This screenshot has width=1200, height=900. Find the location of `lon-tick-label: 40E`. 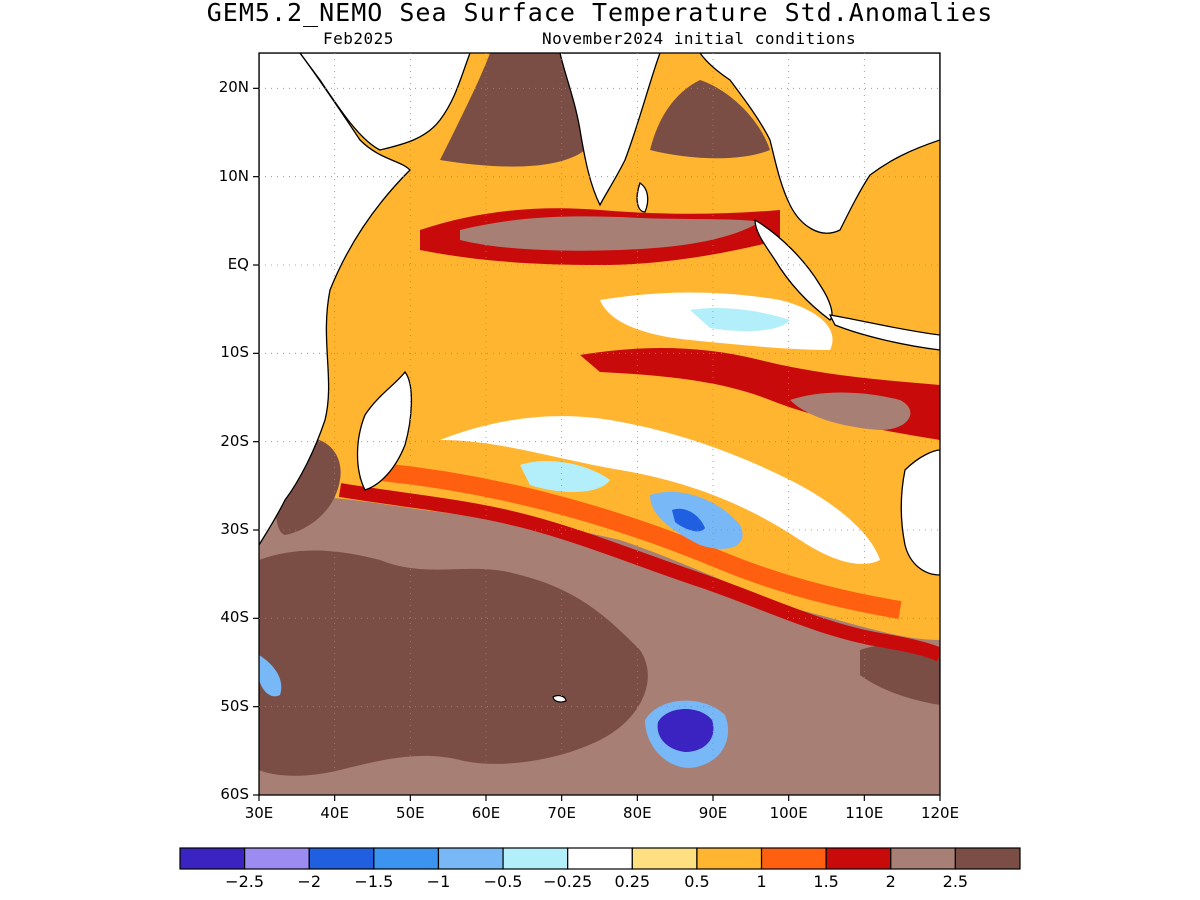

lon-tick-label: 40E is located at coordinates (334, 813).